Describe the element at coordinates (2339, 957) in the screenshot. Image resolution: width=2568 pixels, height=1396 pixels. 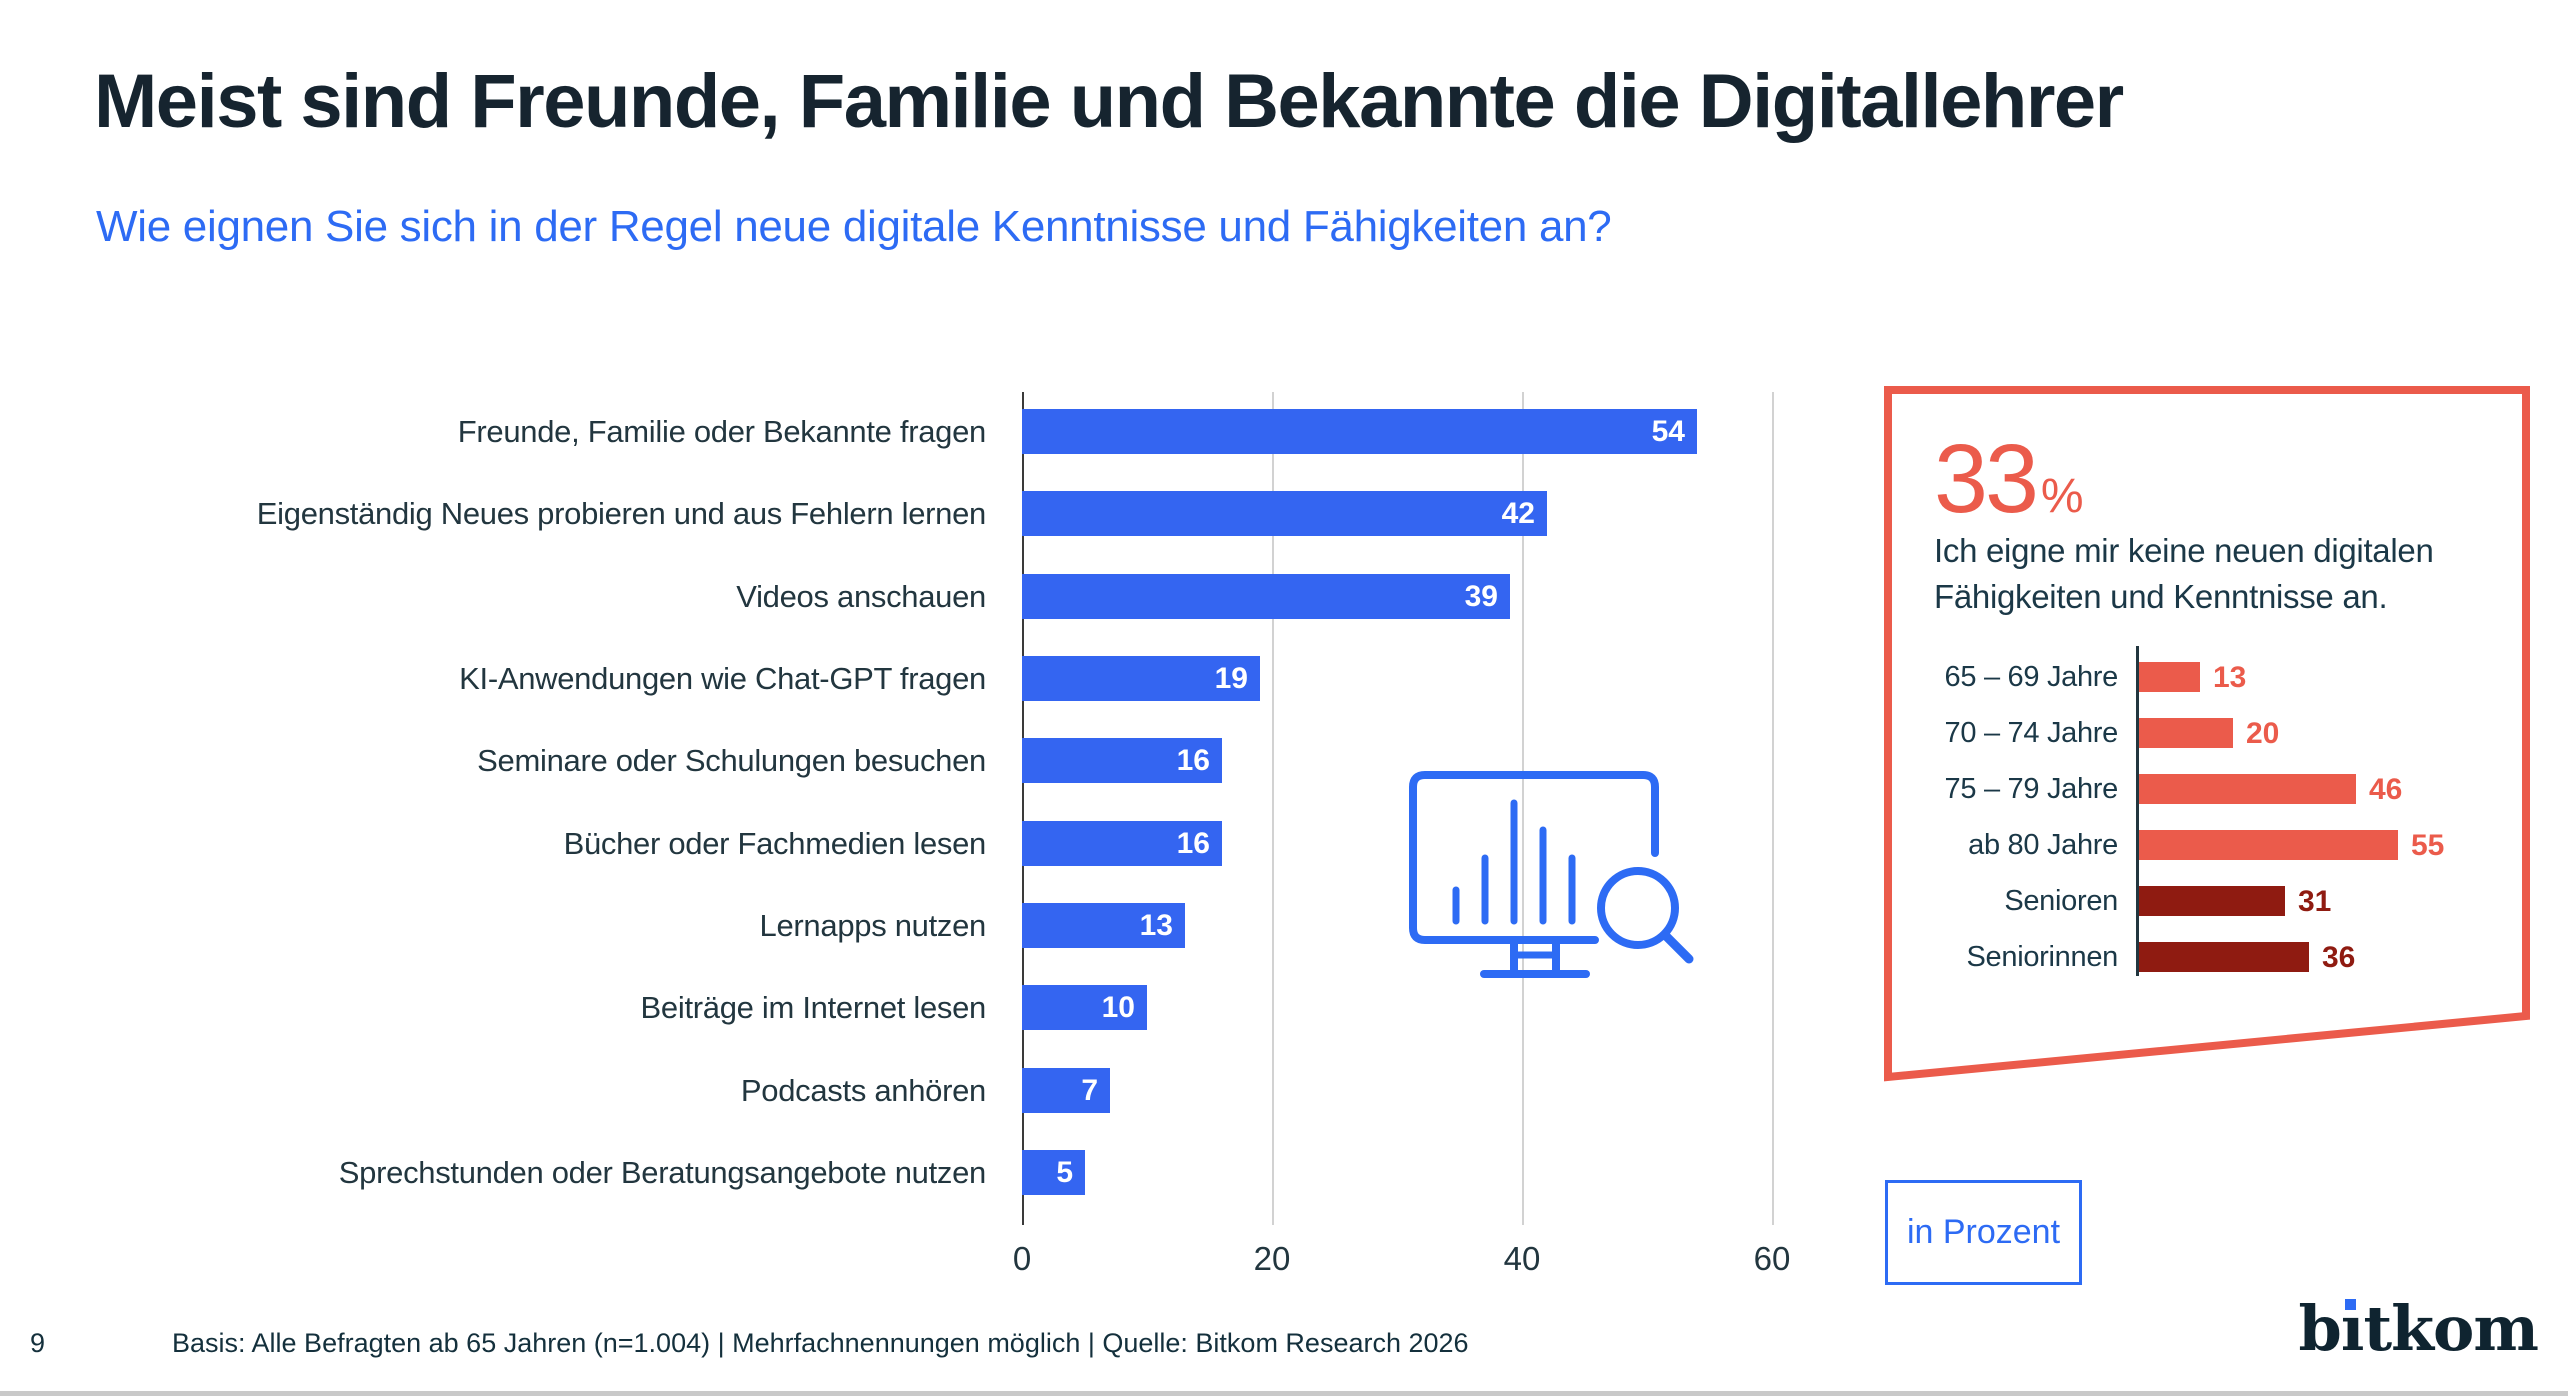
I see `age-value: 36` at that location.